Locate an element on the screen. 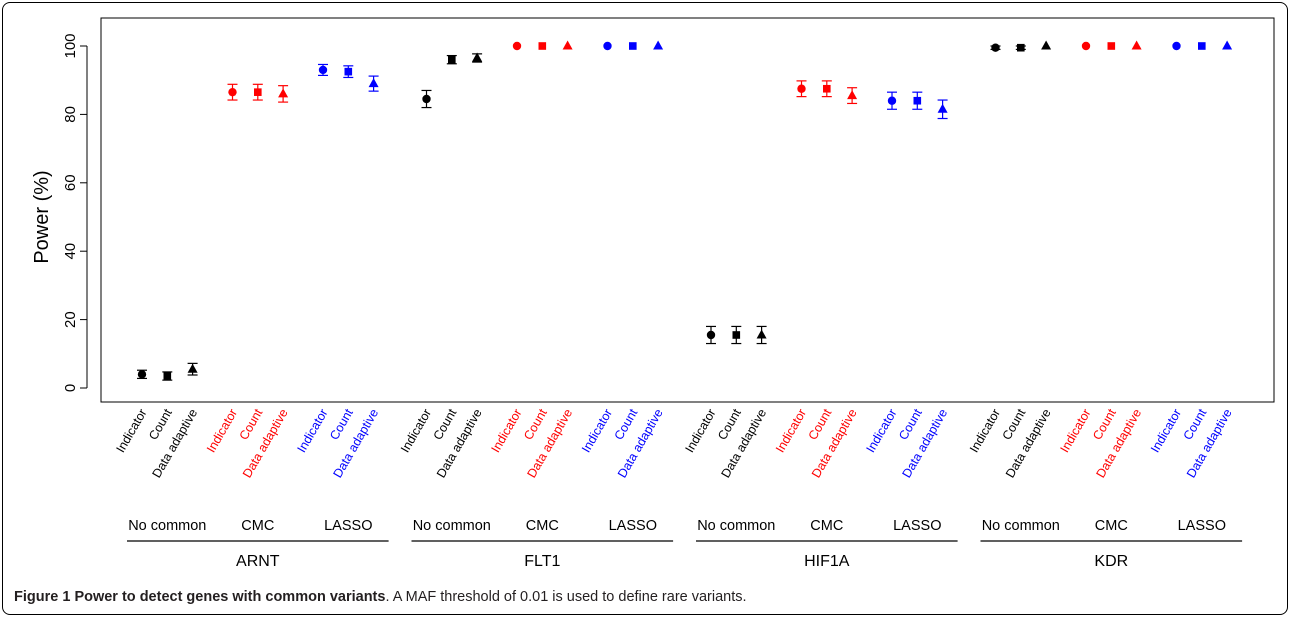 This screenshot has width=1292, height=619. group-label-arnt-cmc: CMC is located at coordinates (257, 526).